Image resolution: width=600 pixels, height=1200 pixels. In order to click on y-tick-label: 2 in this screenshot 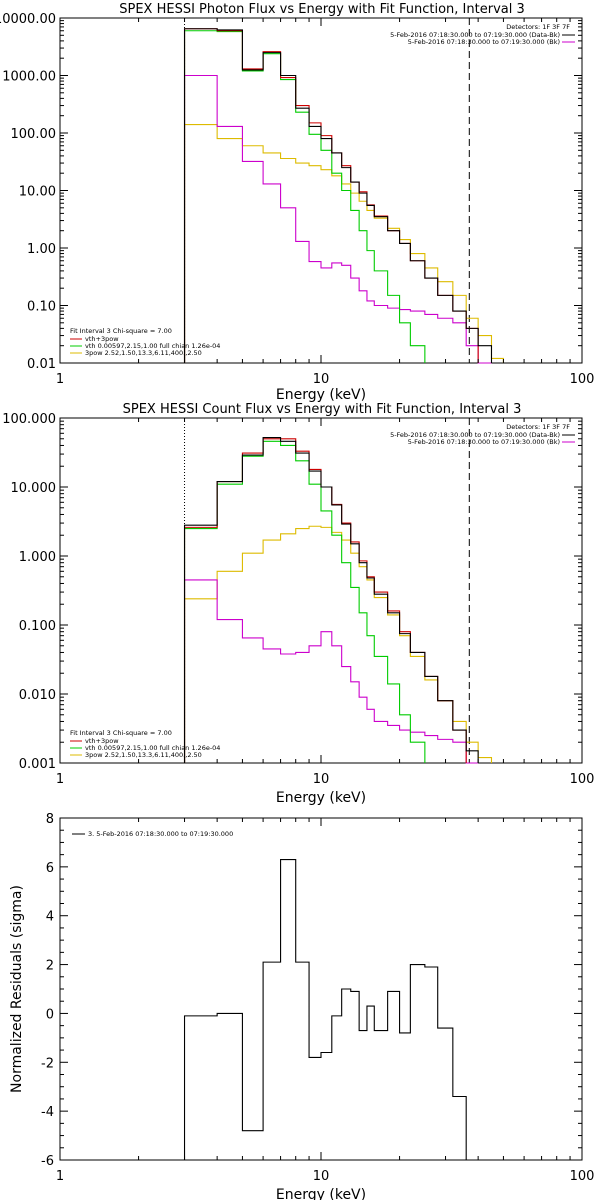, I will do `click(50, 966)`.